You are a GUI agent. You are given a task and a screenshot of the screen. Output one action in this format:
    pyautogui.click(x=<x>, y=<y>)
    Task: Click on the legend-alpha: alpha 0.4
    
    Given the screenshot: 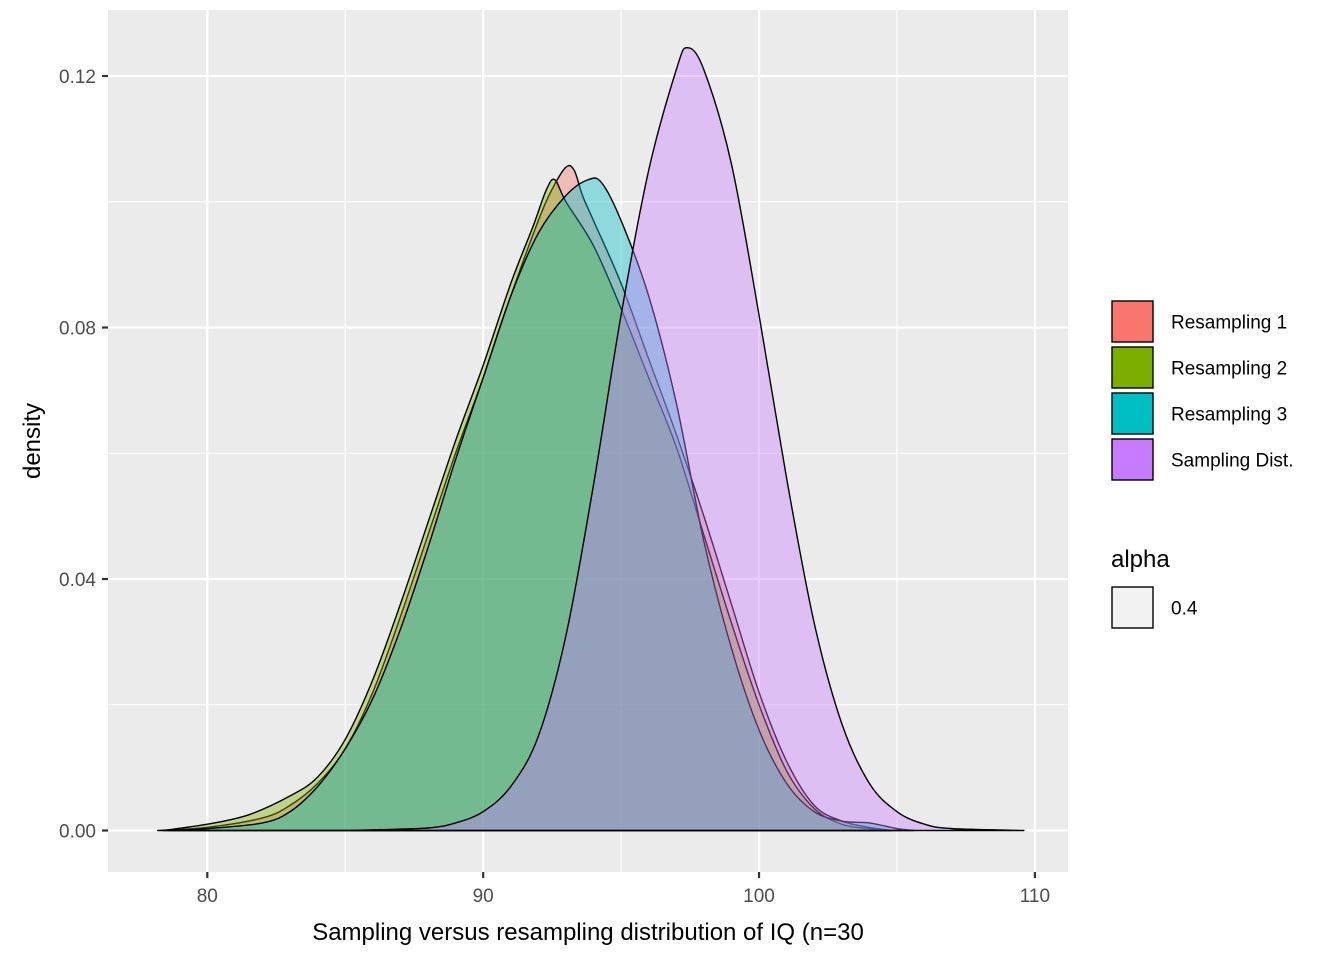 What is the action you would take?
    pyautogui.click(x=1154, y=587)
    